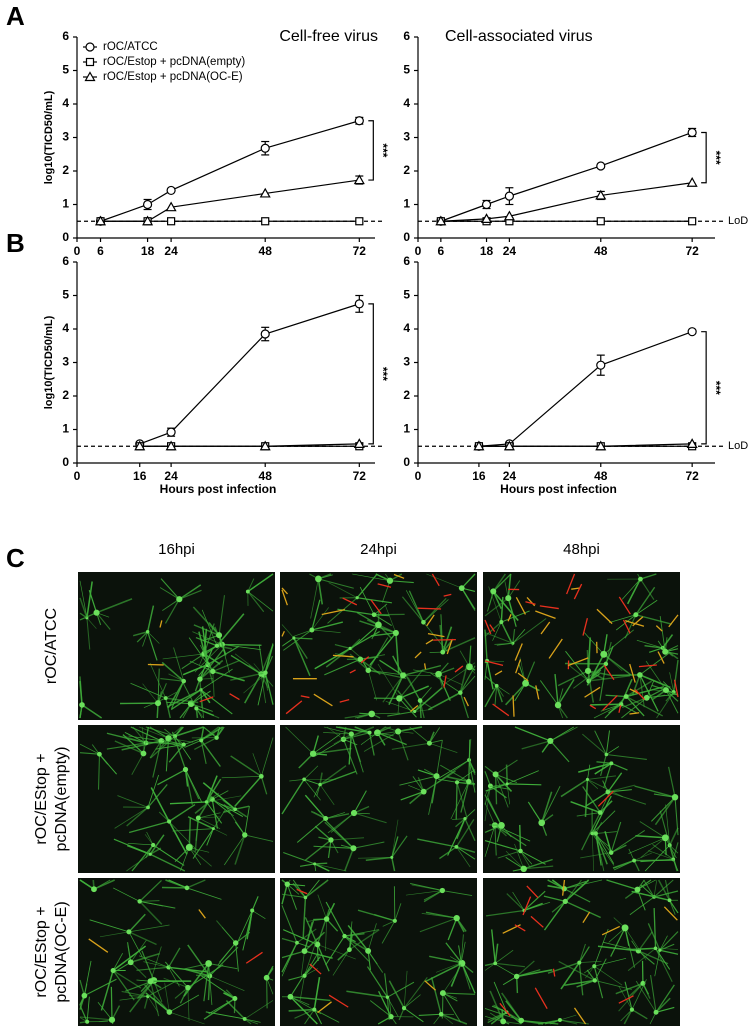 This screenshot has width=750, height=1028. Describe the element at coordinates (716, 388) in the screenshot. I see `significance-label: ***` at that location.